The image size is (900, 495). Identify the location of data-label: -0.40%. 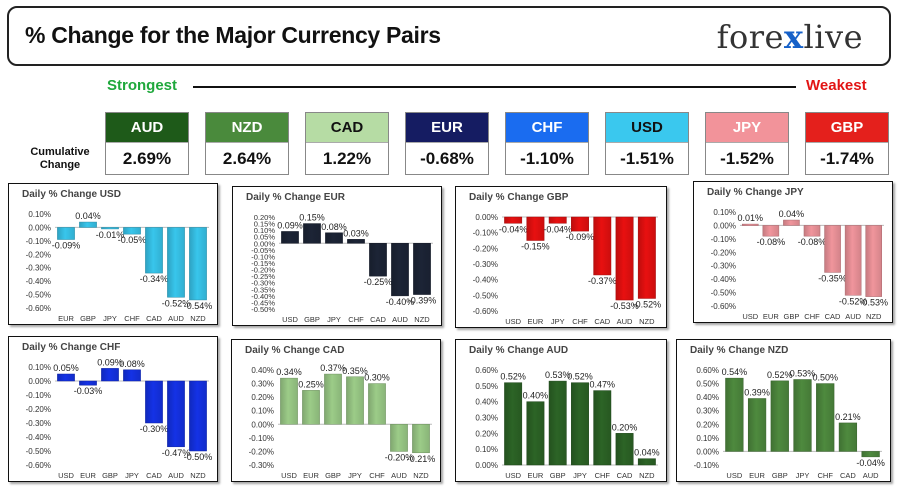
(400, 302).